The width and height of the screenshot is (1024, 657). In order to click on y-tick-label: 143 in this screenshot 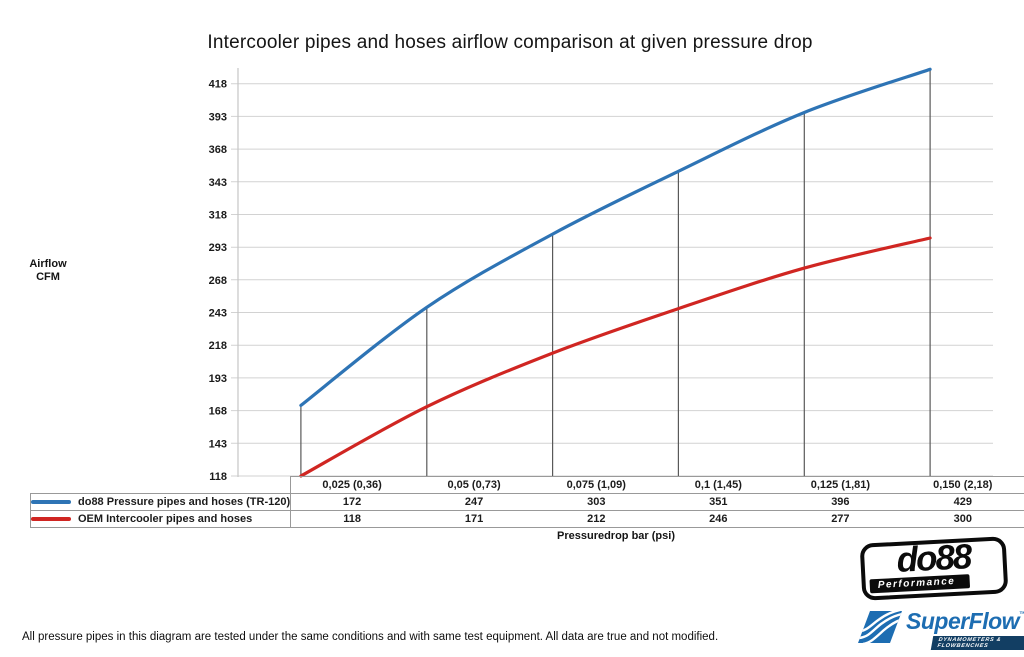, I will do `click(218, 444)`.